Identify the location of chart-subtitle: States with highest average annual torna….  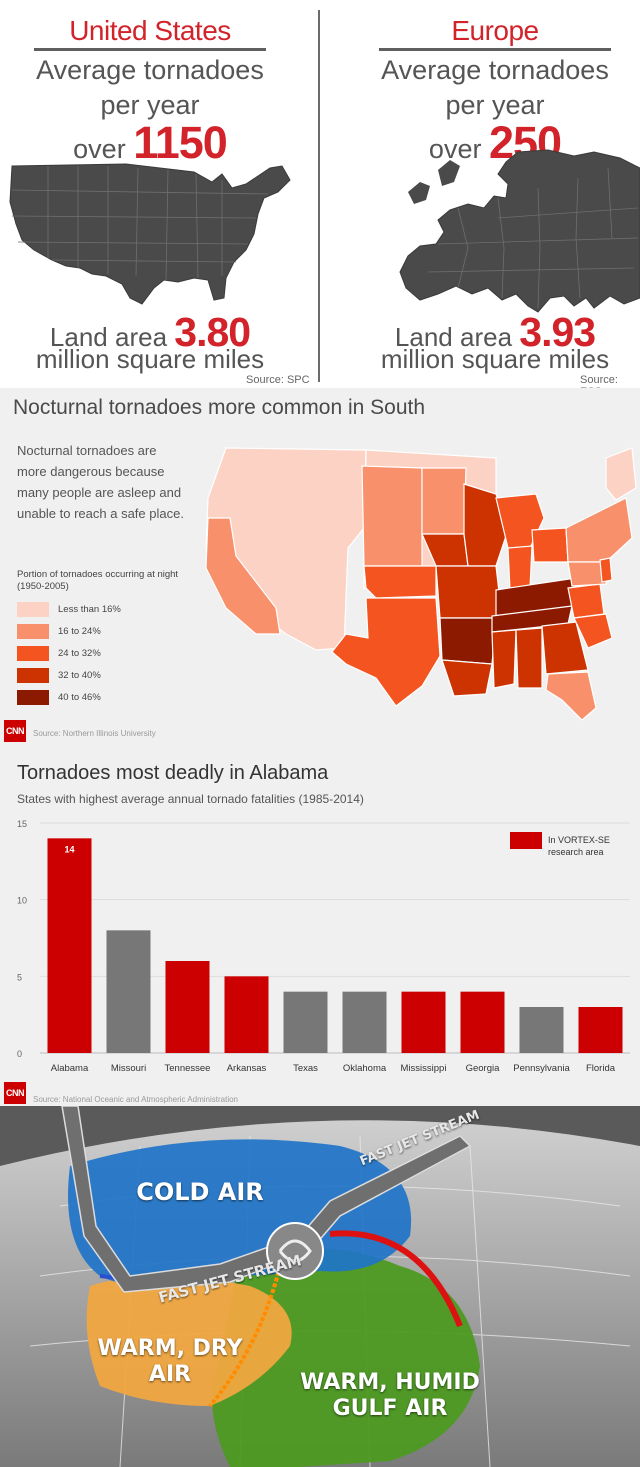
(190, 799).